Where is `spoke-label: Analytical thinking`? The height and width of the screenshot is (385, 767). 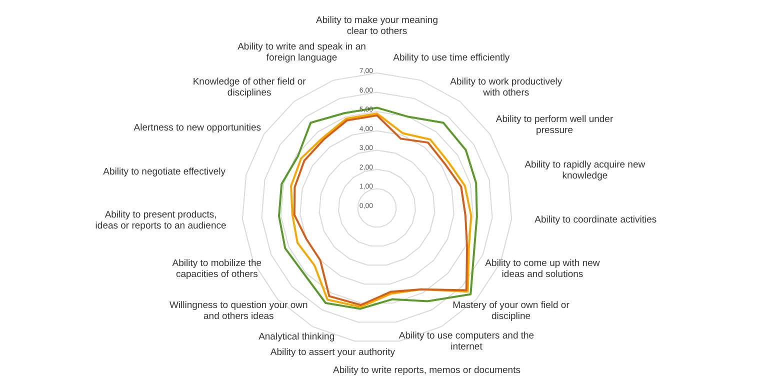
spoke-label: Analytical thinking is located at coordinates (296, 336).